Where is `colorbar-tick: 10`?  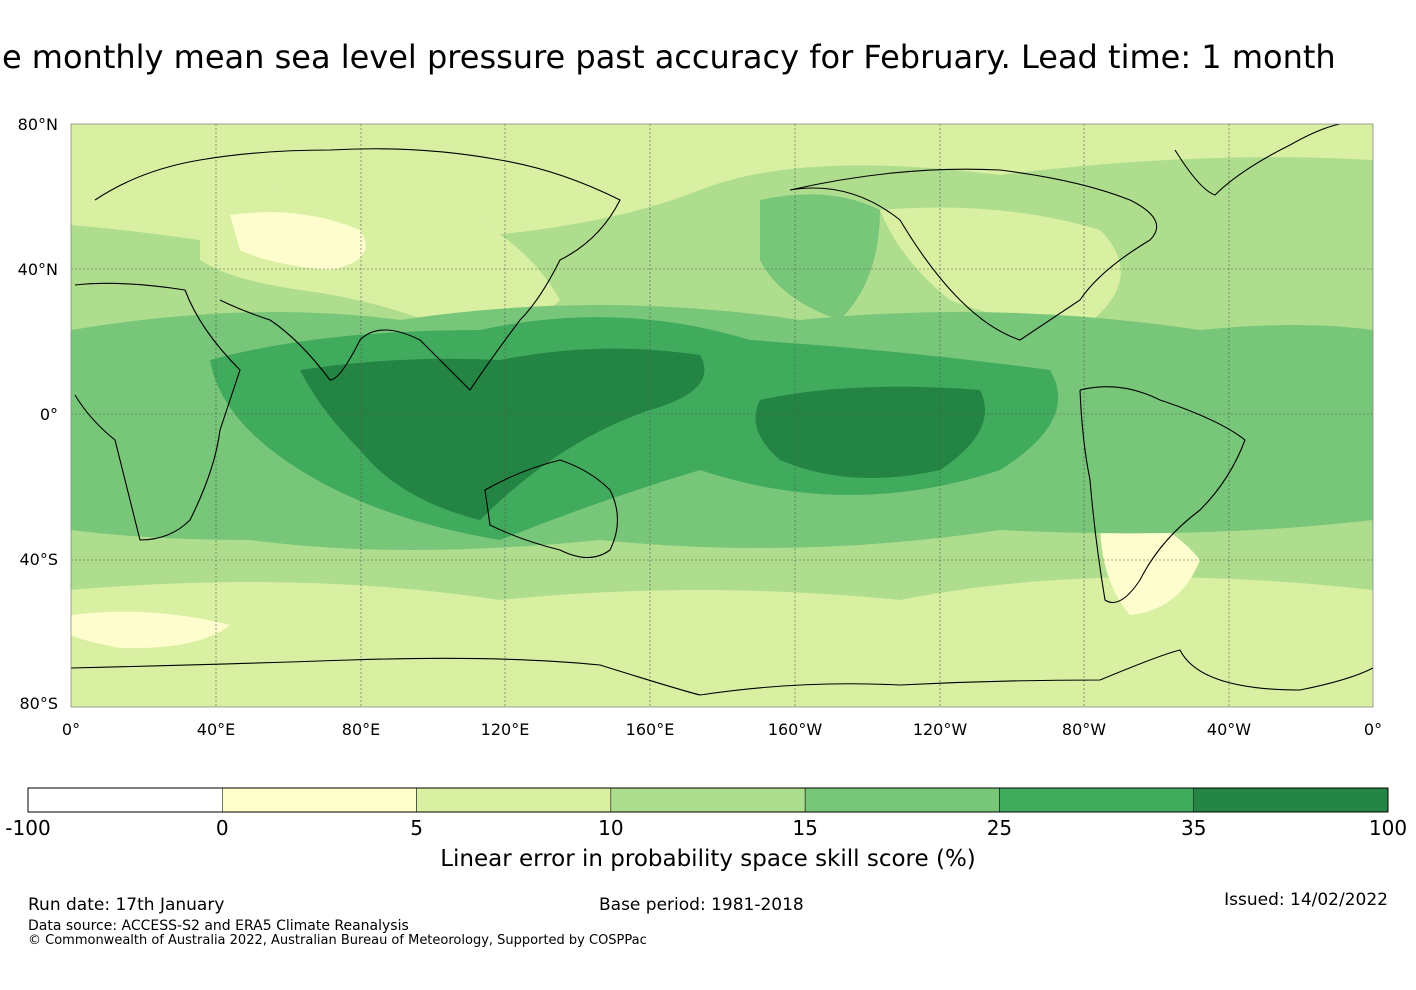
colorbar-tick: 10 is located at coordinates (611, 828).